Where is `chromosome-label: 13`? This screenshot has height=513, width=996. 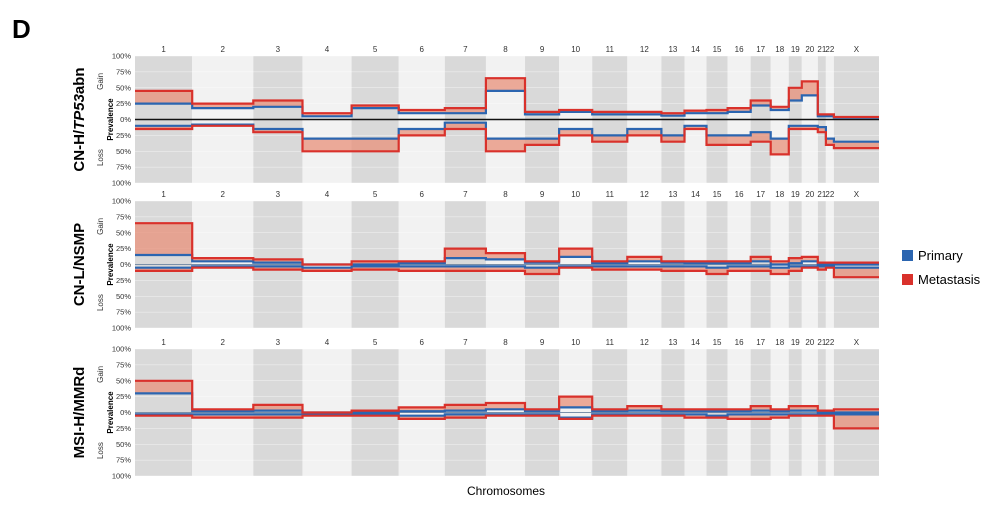 chromosome-label: 13 is located at coordinates (672, 342).